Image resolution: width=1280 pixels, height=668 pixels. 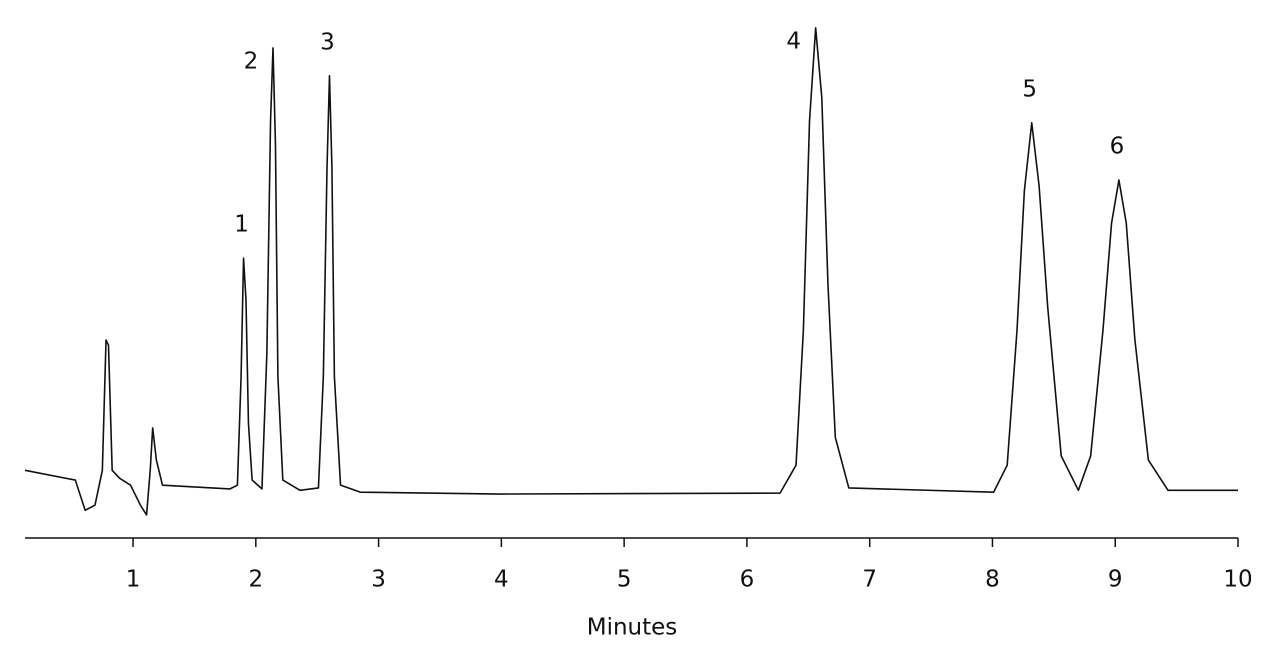 What do you see at coordinates (255, 580) in the screenshot?
I see `x-tick-label: 2` at bounding box center [255, 580].